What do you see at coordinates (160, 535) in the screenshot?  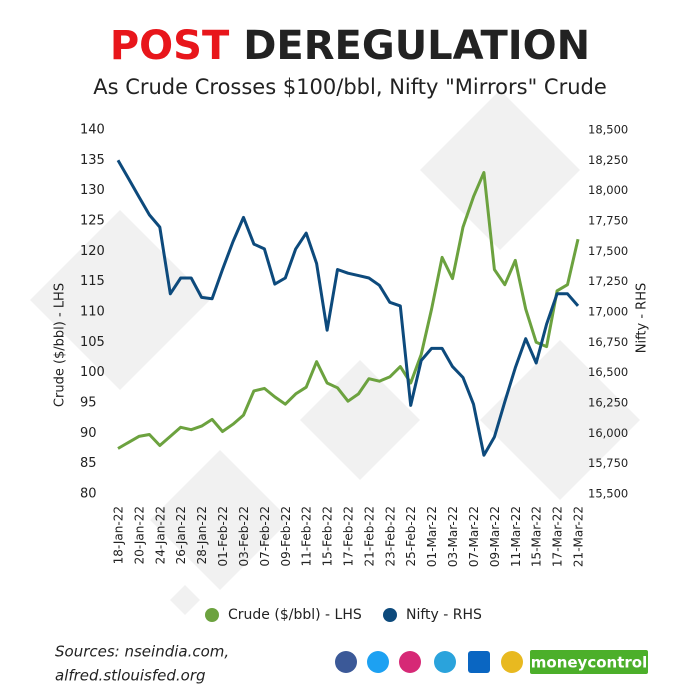 I see `x-tick-label: 24-Jan-22` at bounding box center [160, 535].